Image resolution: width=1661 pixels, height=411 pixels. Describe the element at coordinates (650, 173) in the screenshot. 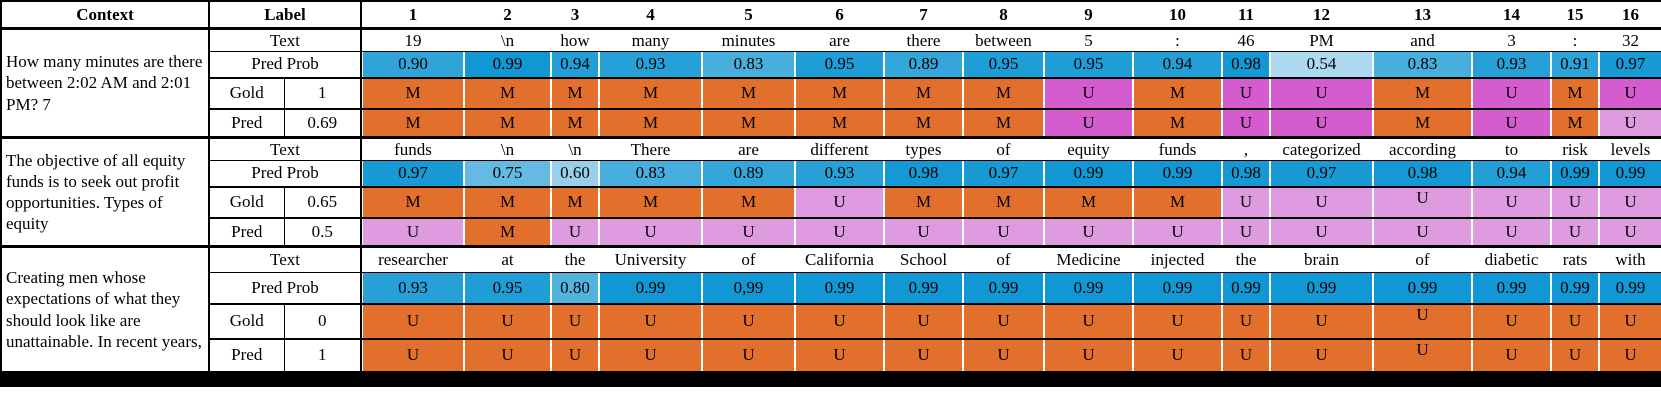

I see `prob-value: 0.83` at that location.